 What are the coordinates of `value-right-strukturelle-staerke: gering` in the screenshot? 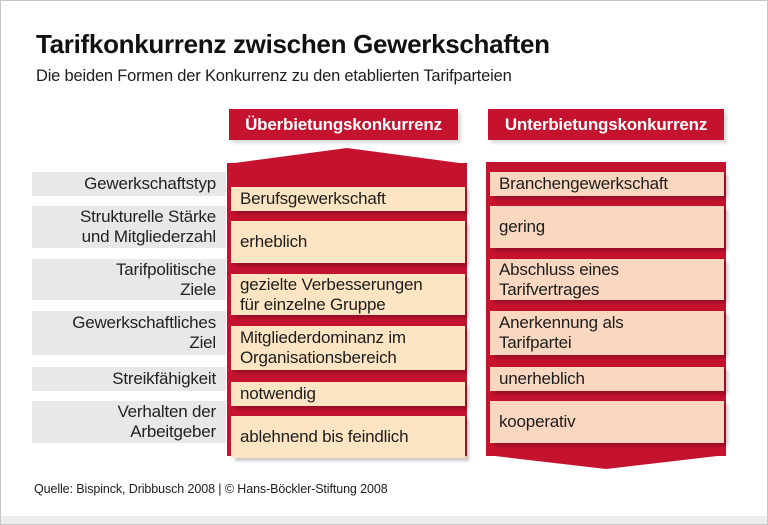 It's located at (607, 227).